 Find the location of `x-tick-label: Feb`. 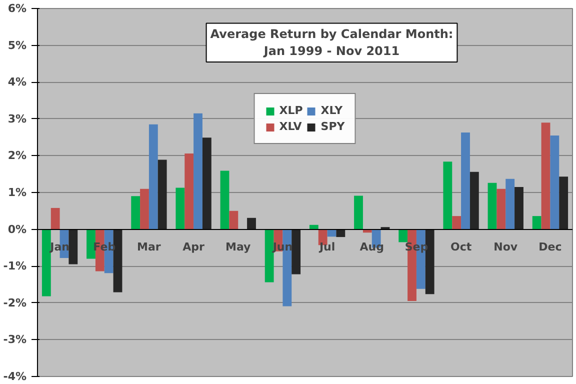

x-tick-label: Feb is located at coordinates (104, 247).